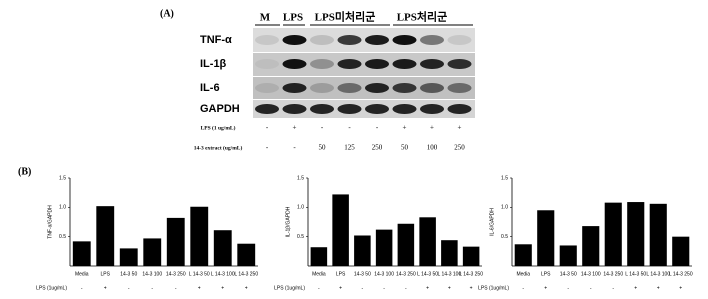 This screenshot has width=708, height=299. Describe the element at coordinates (223, 274) in the screenshot. I see `x-tick-label: L 14-3 100` at that location.